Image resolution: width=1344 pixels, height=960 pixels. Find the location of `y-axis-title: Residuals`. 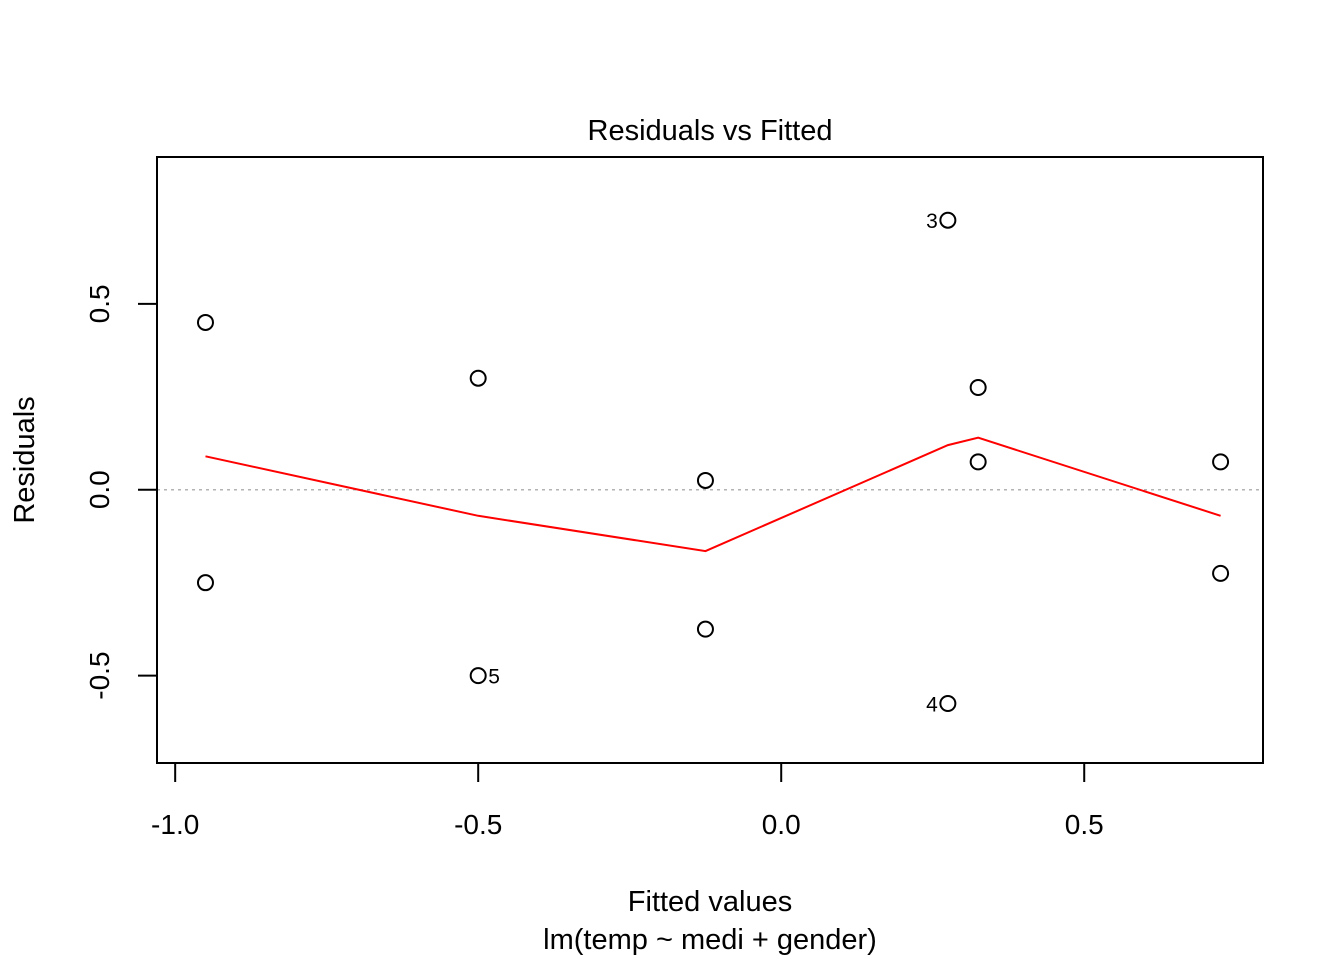

y-axis-title: Residuals is located at coordinates (25, 459).